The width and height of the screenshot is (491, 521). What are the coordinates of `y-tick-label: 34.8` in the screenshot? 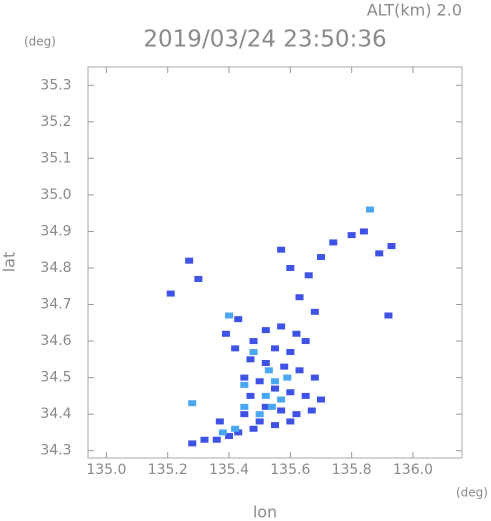 It's located at (55, 268).